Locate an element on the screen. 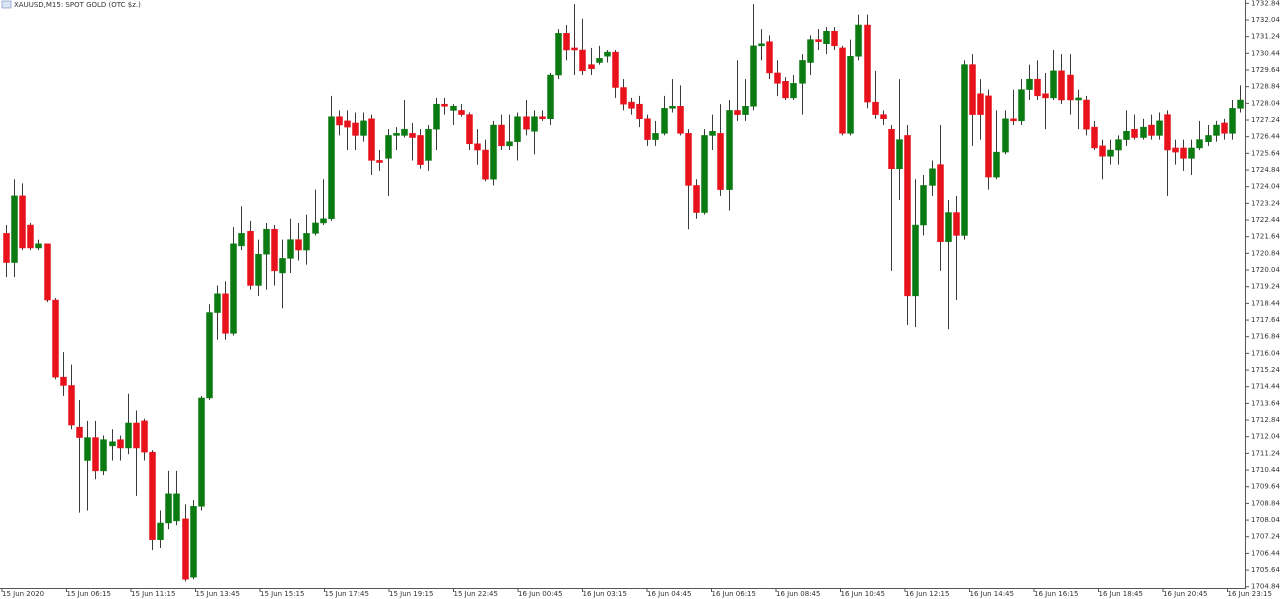 The image size is (1280, 599). x-tick-label: 15 Jun 17:45 is located at coordinates (347, 594).